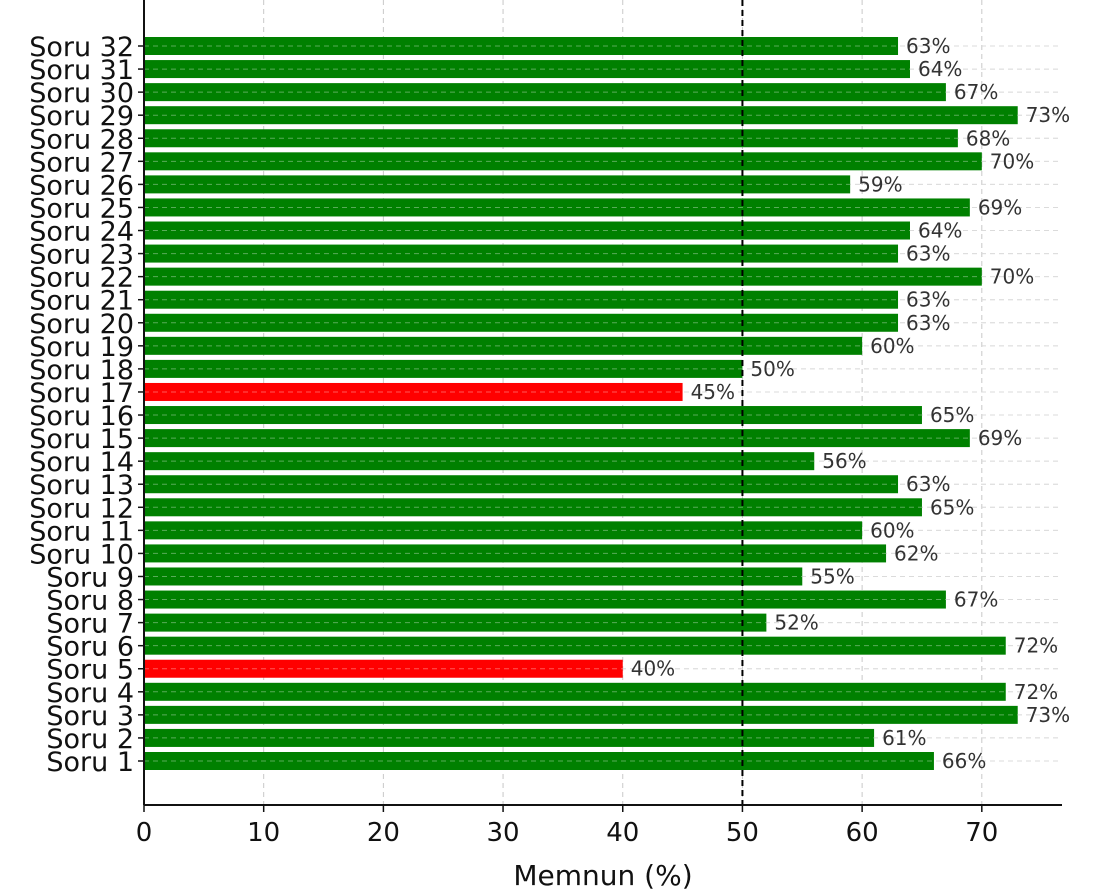 The width and height of the screenshot is (1097, 896). I want to click on y-tick-label: Soru 12, so click(81, 508).